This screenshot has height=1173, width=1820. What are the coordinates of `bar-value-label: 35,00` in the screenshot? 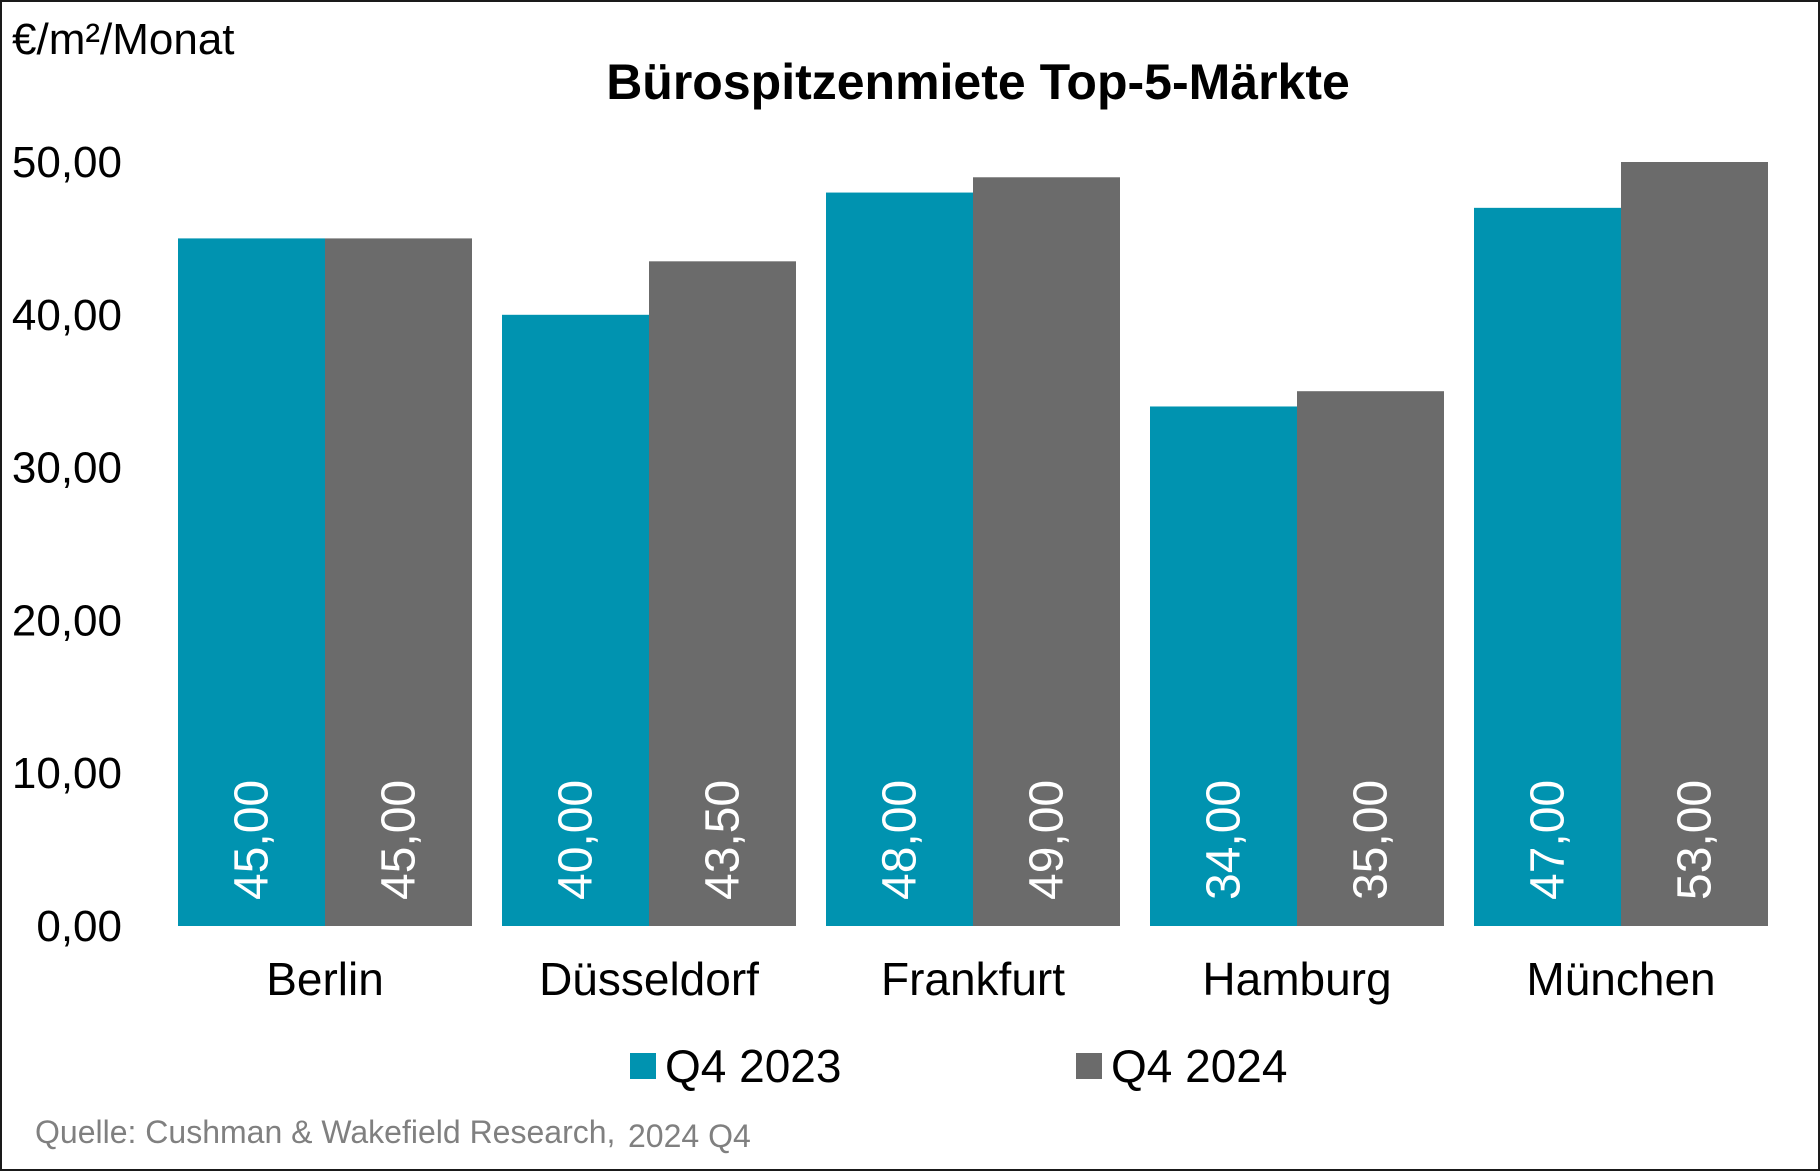 It's located at (1371, 840).